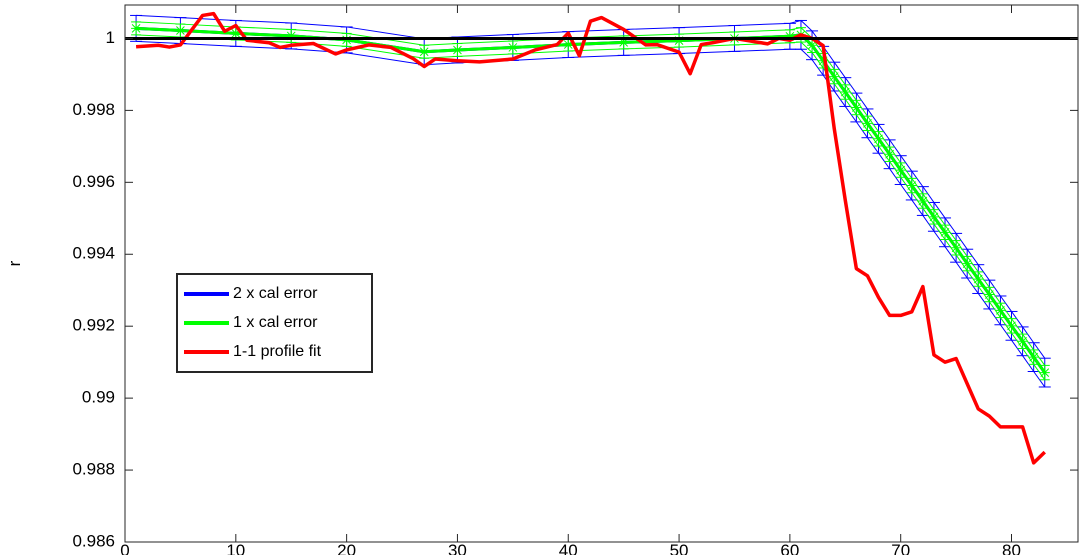 This screenshot has height=555, width=1085. What do you see at coordinates (110, 37) in the screenshot?
I see `y-tick-label: 1` at bounding box center [110, 37].